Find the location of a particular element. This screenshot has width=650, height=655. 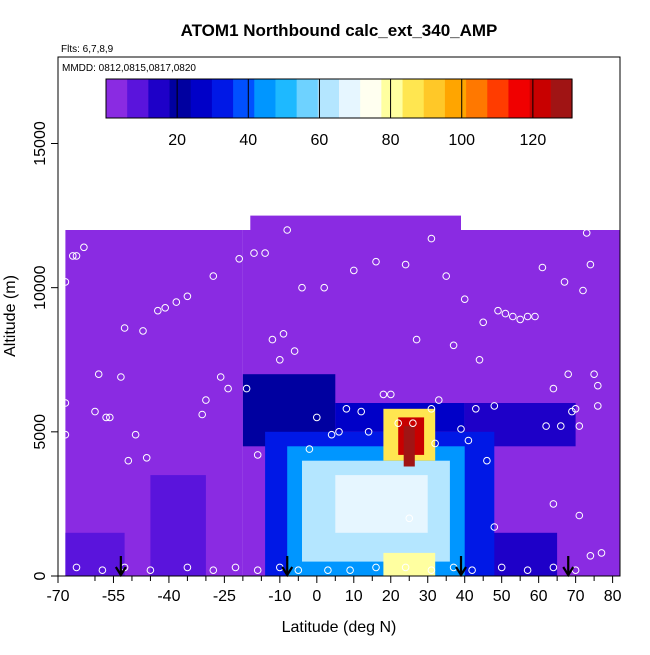

x-tick-label: -55 is located at coordinates (113, 596).